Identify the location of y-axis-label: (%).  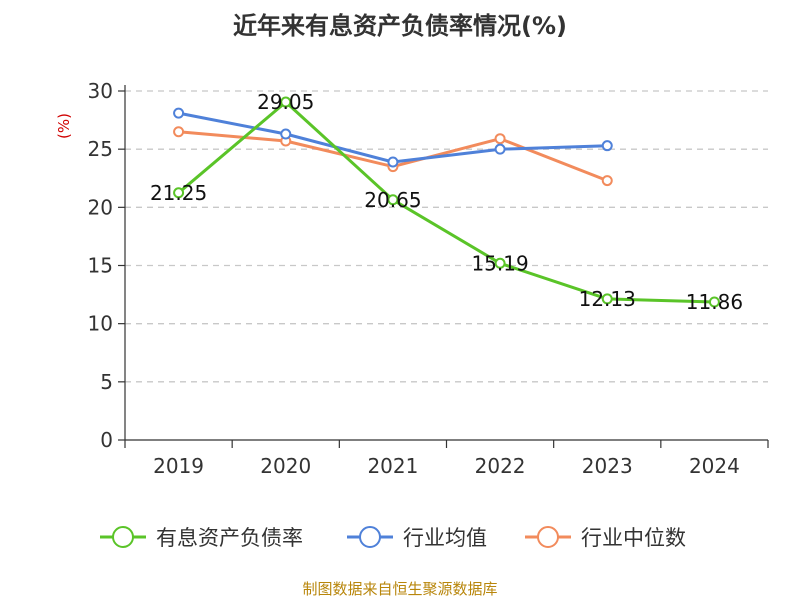
(64, 126).